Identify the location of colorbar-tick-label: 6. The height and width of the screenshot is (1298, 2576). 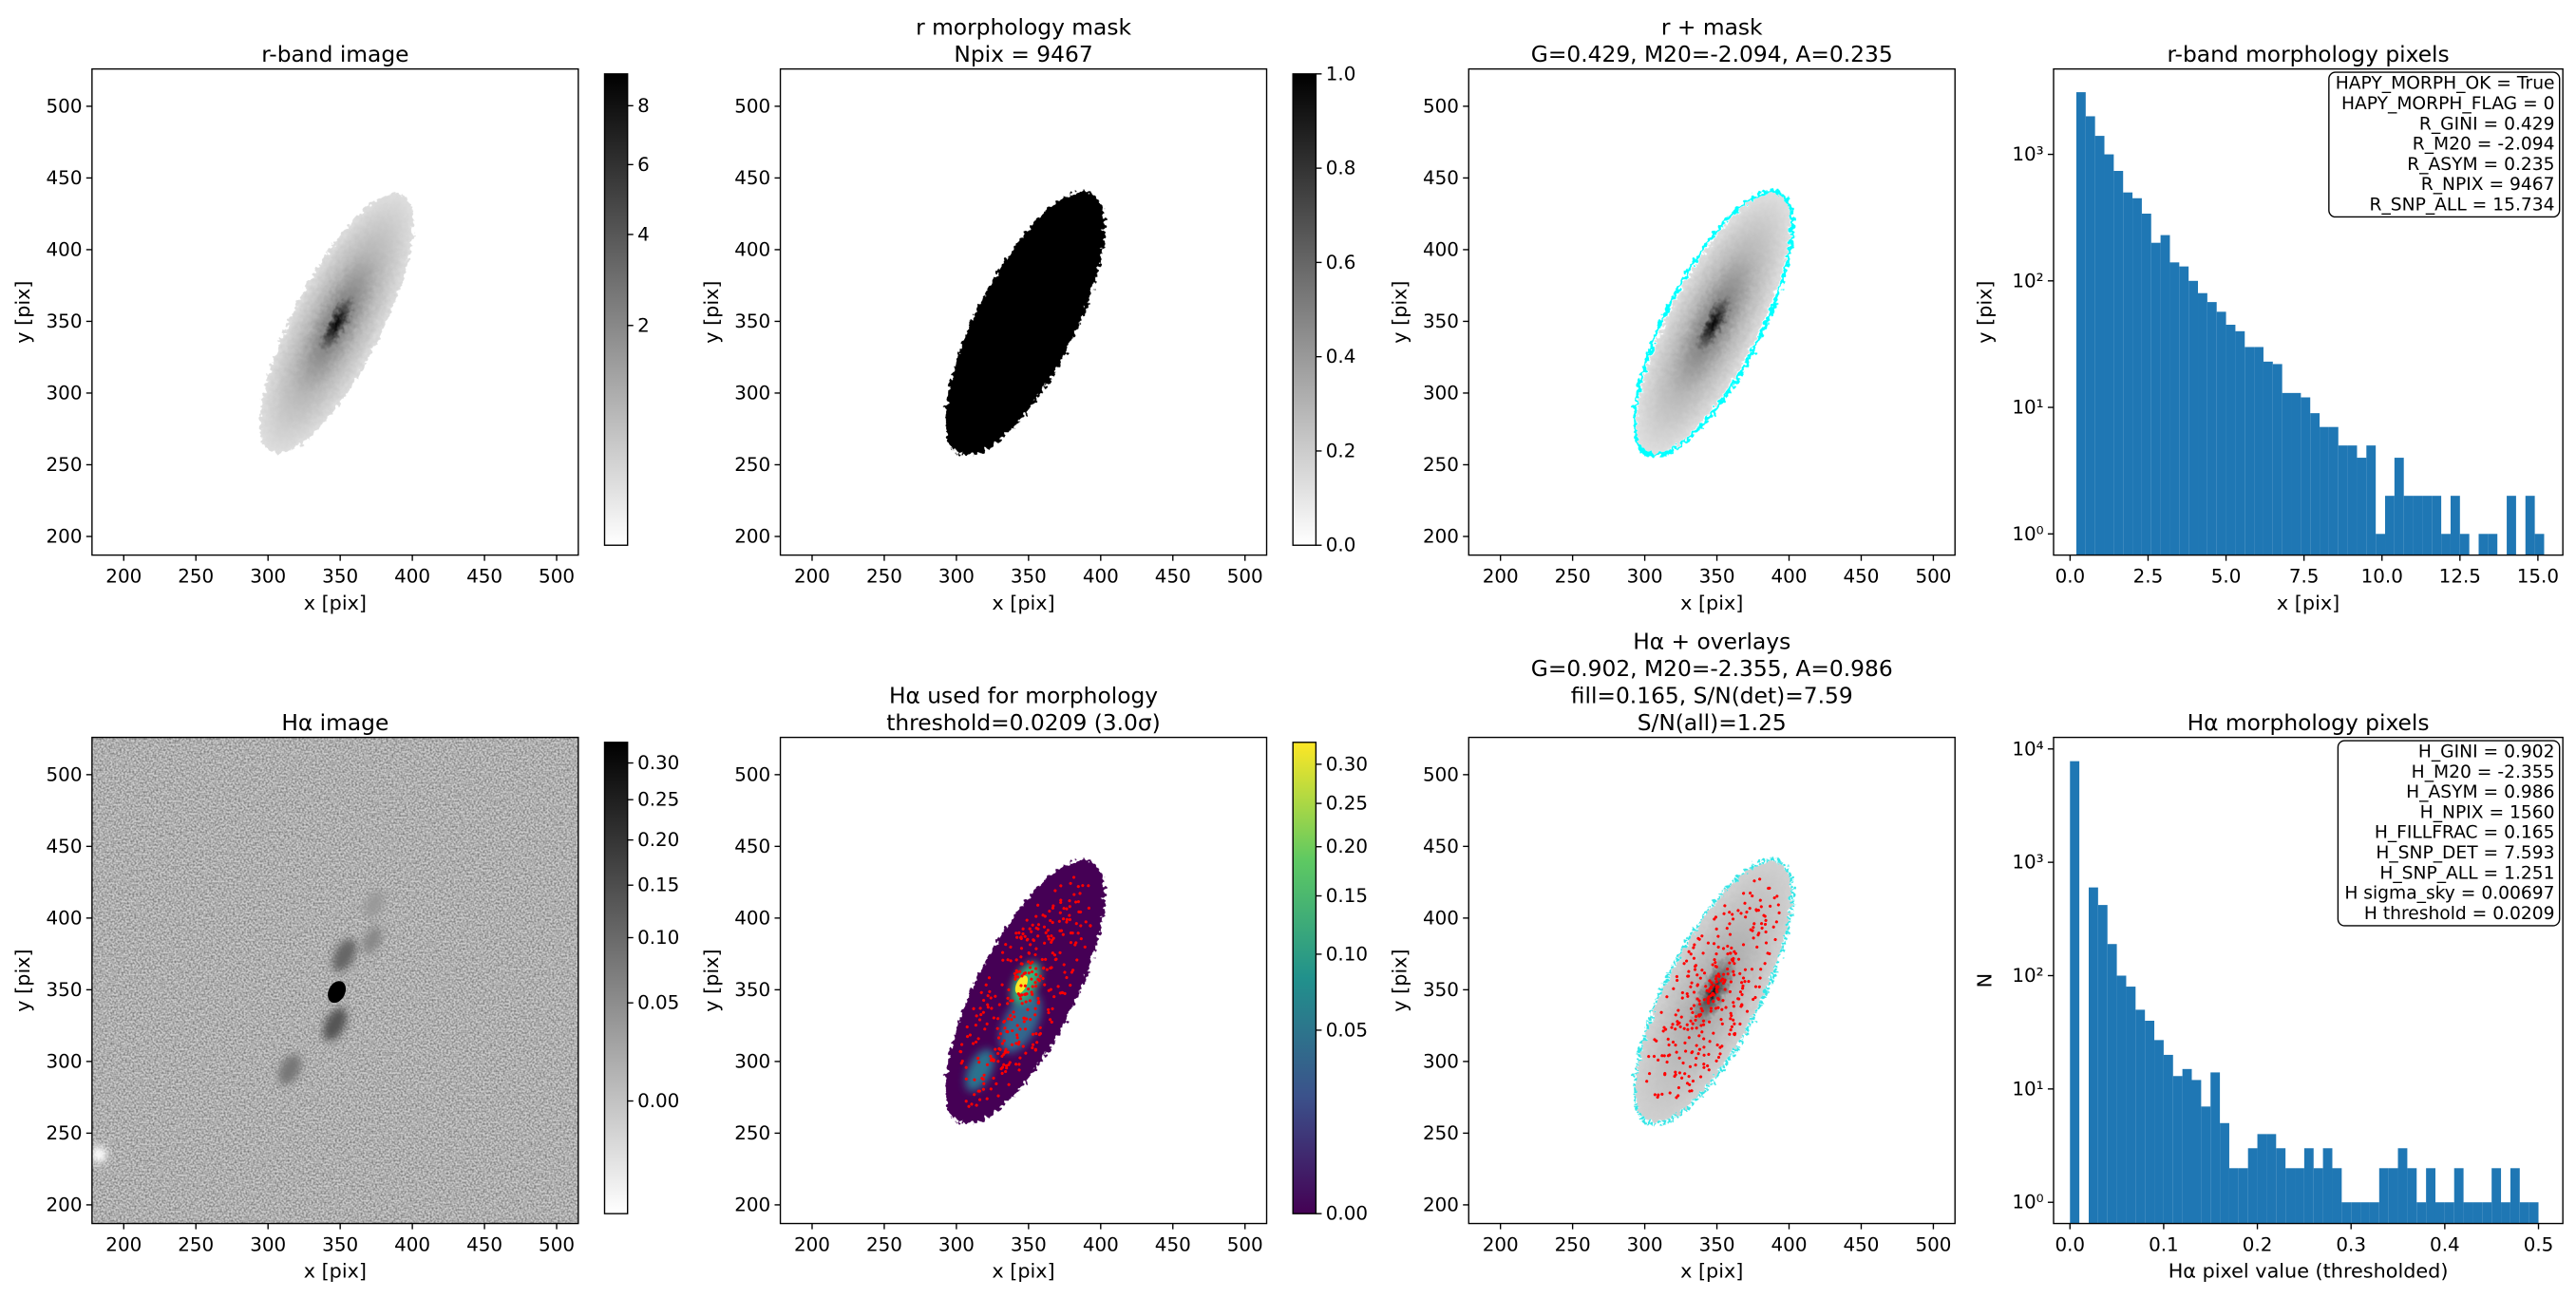
(643, 165).